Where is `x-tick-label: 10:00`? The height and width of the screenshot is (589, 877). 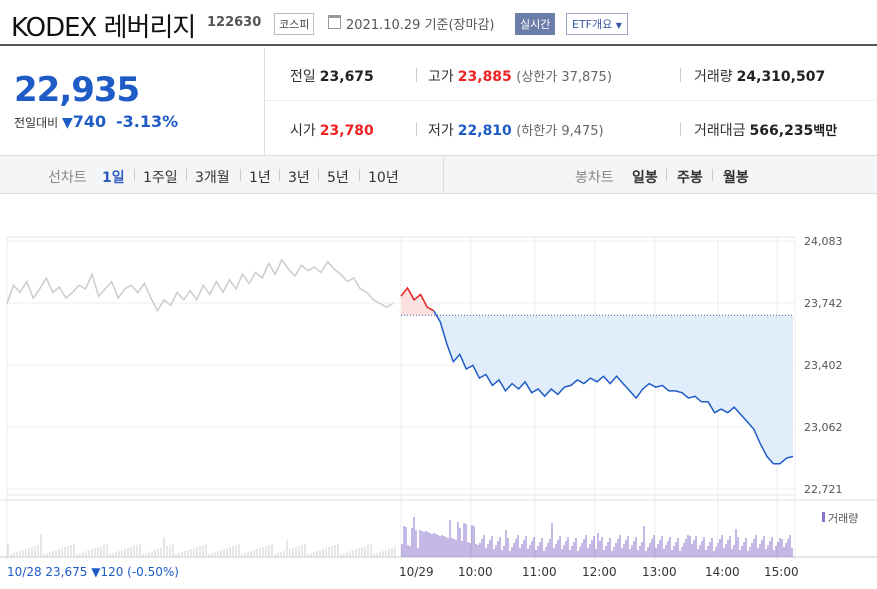 x-tick-label: 10:00 is located at coordinates (475, 572).